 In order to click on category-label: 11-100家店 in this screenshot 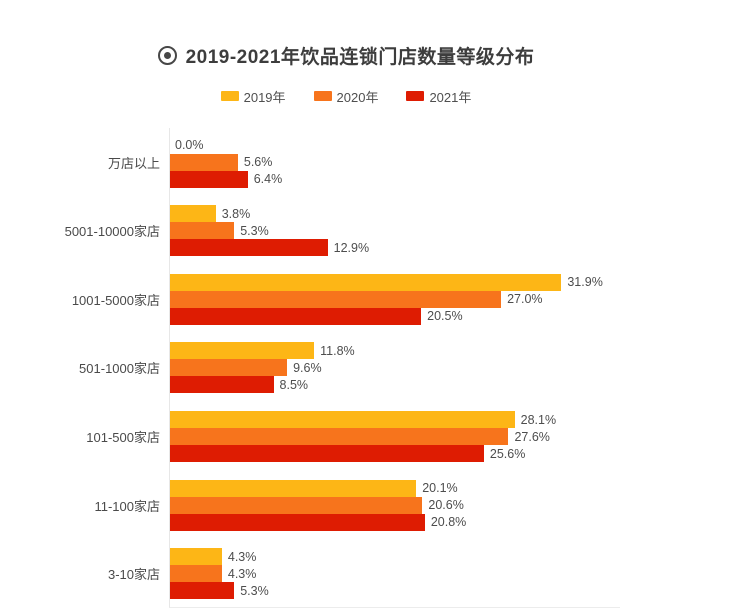, I will do `click(127, 506)`.